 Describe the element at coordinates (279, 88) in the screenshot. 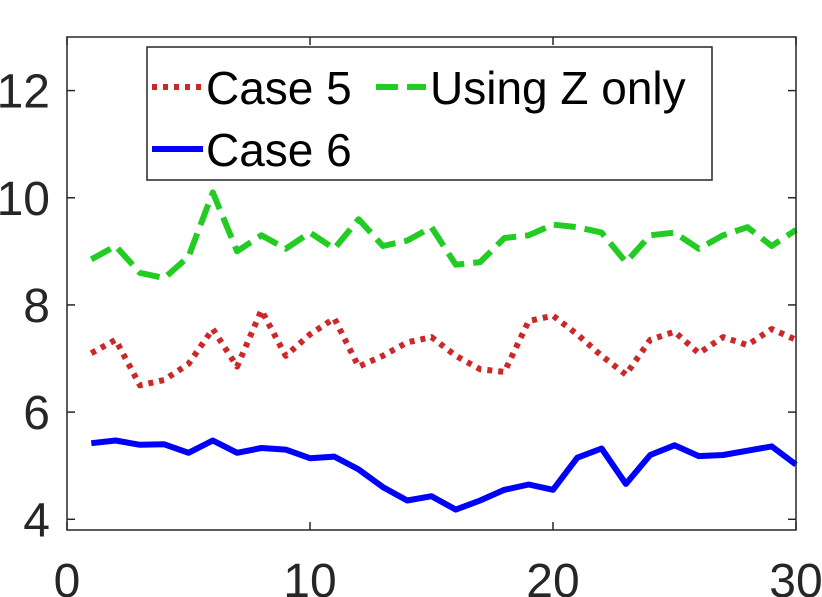

I see `legend-label-case-5: Case 5` at that location.